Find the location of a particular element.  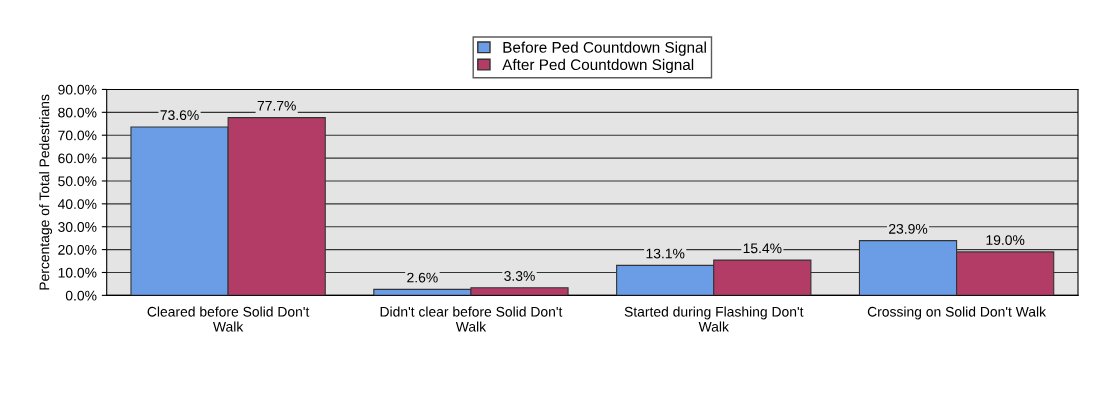

y-tick-label: 30.0% is located at coordinates (77, 227).